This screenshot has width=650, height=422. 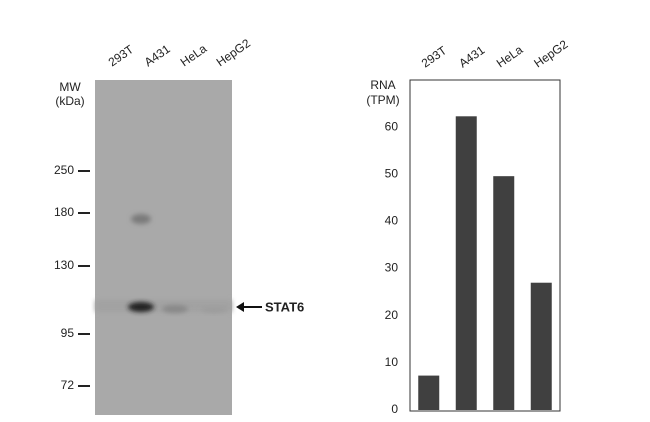 I want to click on marker-label: 130, so click(x=64, y=265).